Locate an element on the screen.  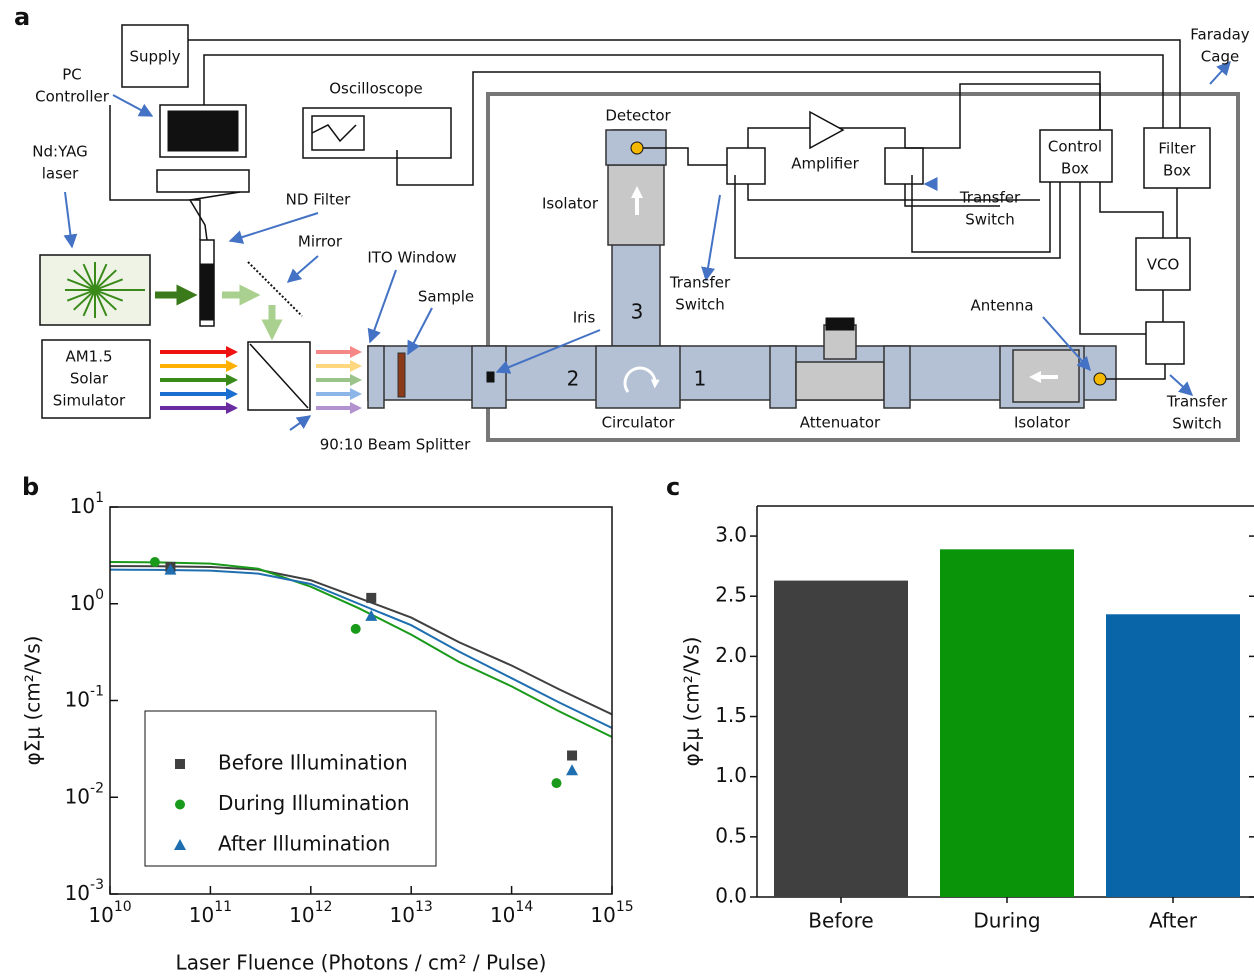
detector is located at coordinates (637, 148).